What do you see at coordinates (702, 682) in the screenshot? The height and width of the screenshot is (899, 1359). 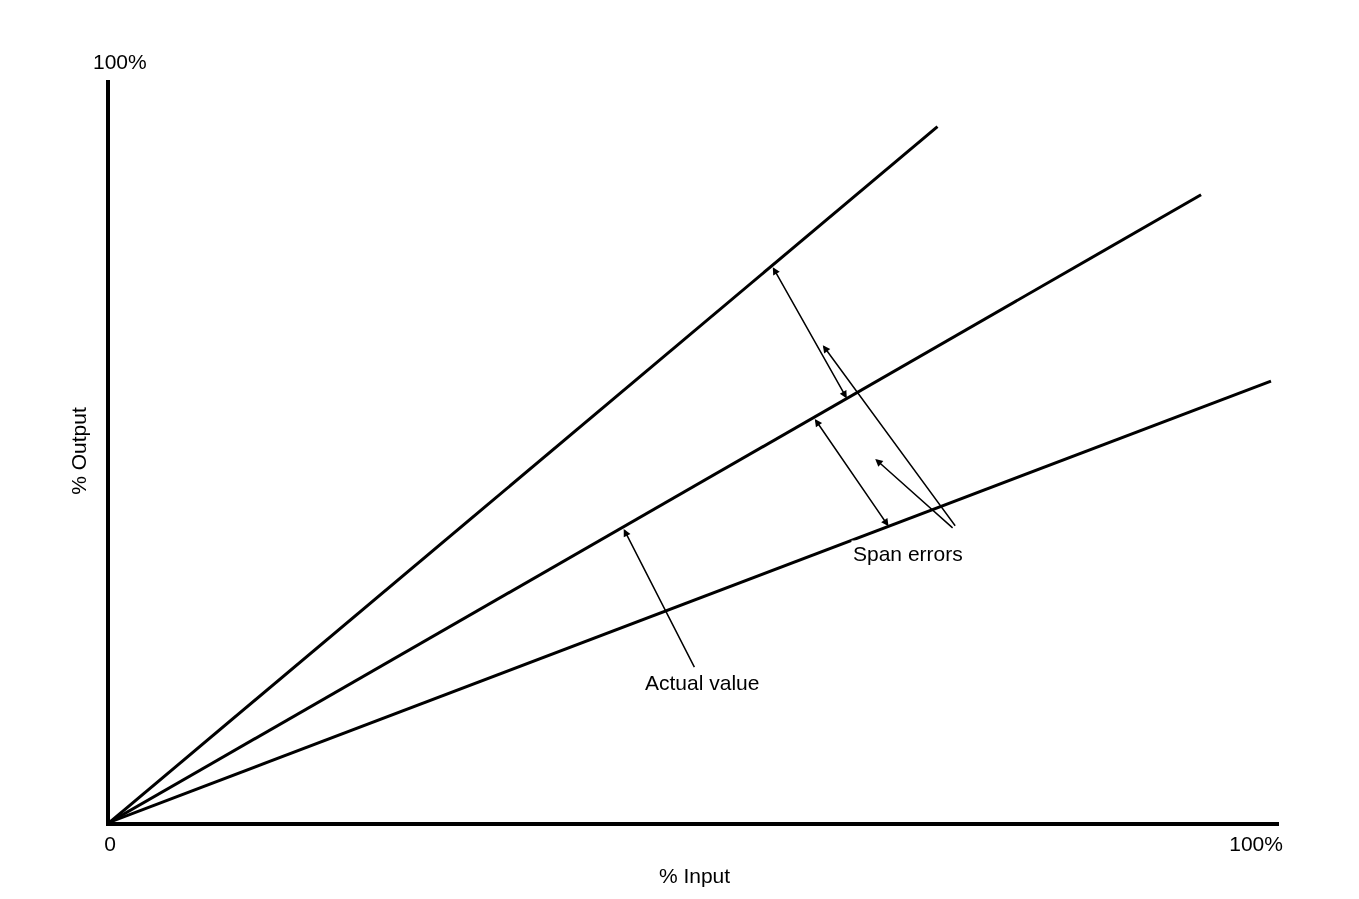 I see `annotation: Actual value` at bounding box center [702, 682].